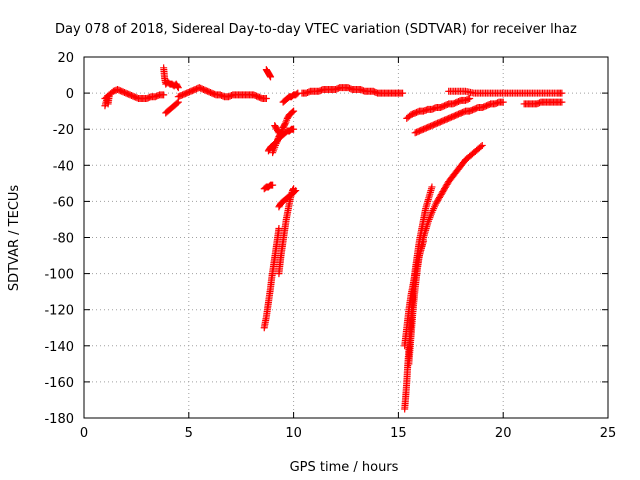 This screenshot has width=640, height=480. Describe the element at coordinates (63, 202) in the screenshot. I see `y-tick-label: -60` at that location.